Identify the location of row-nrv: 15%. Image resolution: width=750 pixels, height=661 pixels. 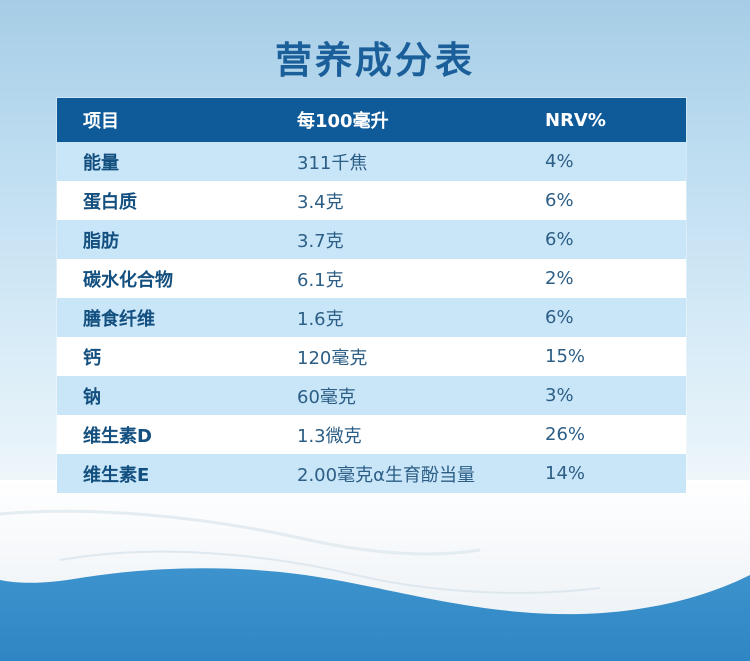
(615, 356).